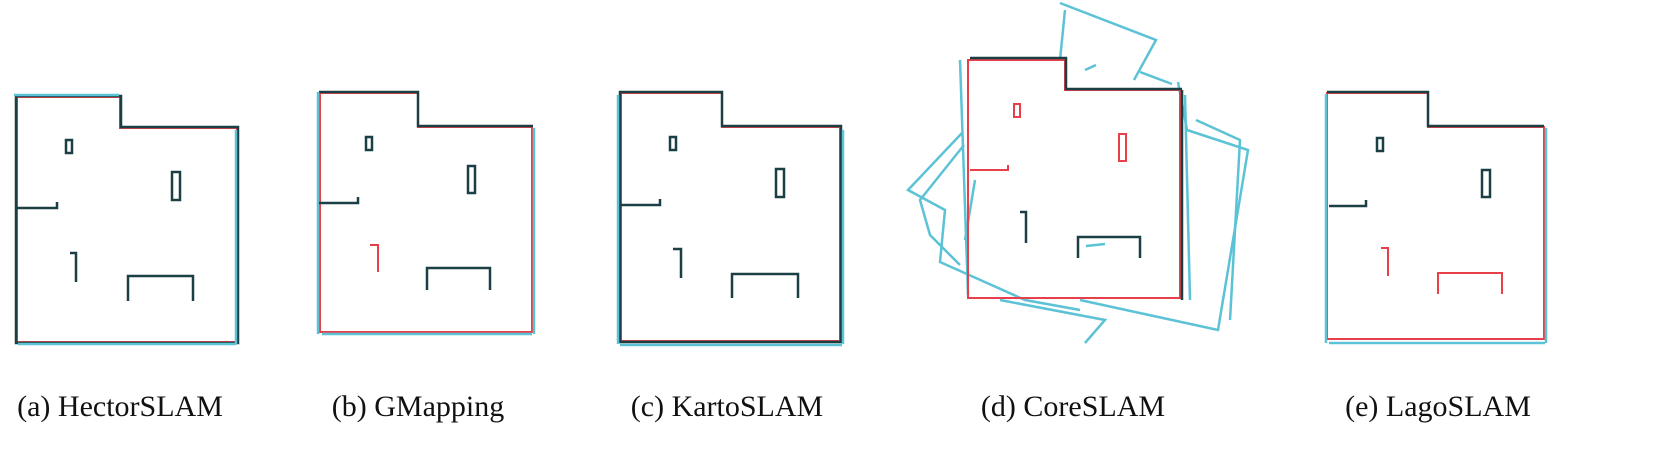 Image resolution: width=1665 pixels, height=452 pixels. Describe the element at coordinates (1073, 406) in the screenshot. I see `caption-coreslam: (d) CoreSLAM` at that location.